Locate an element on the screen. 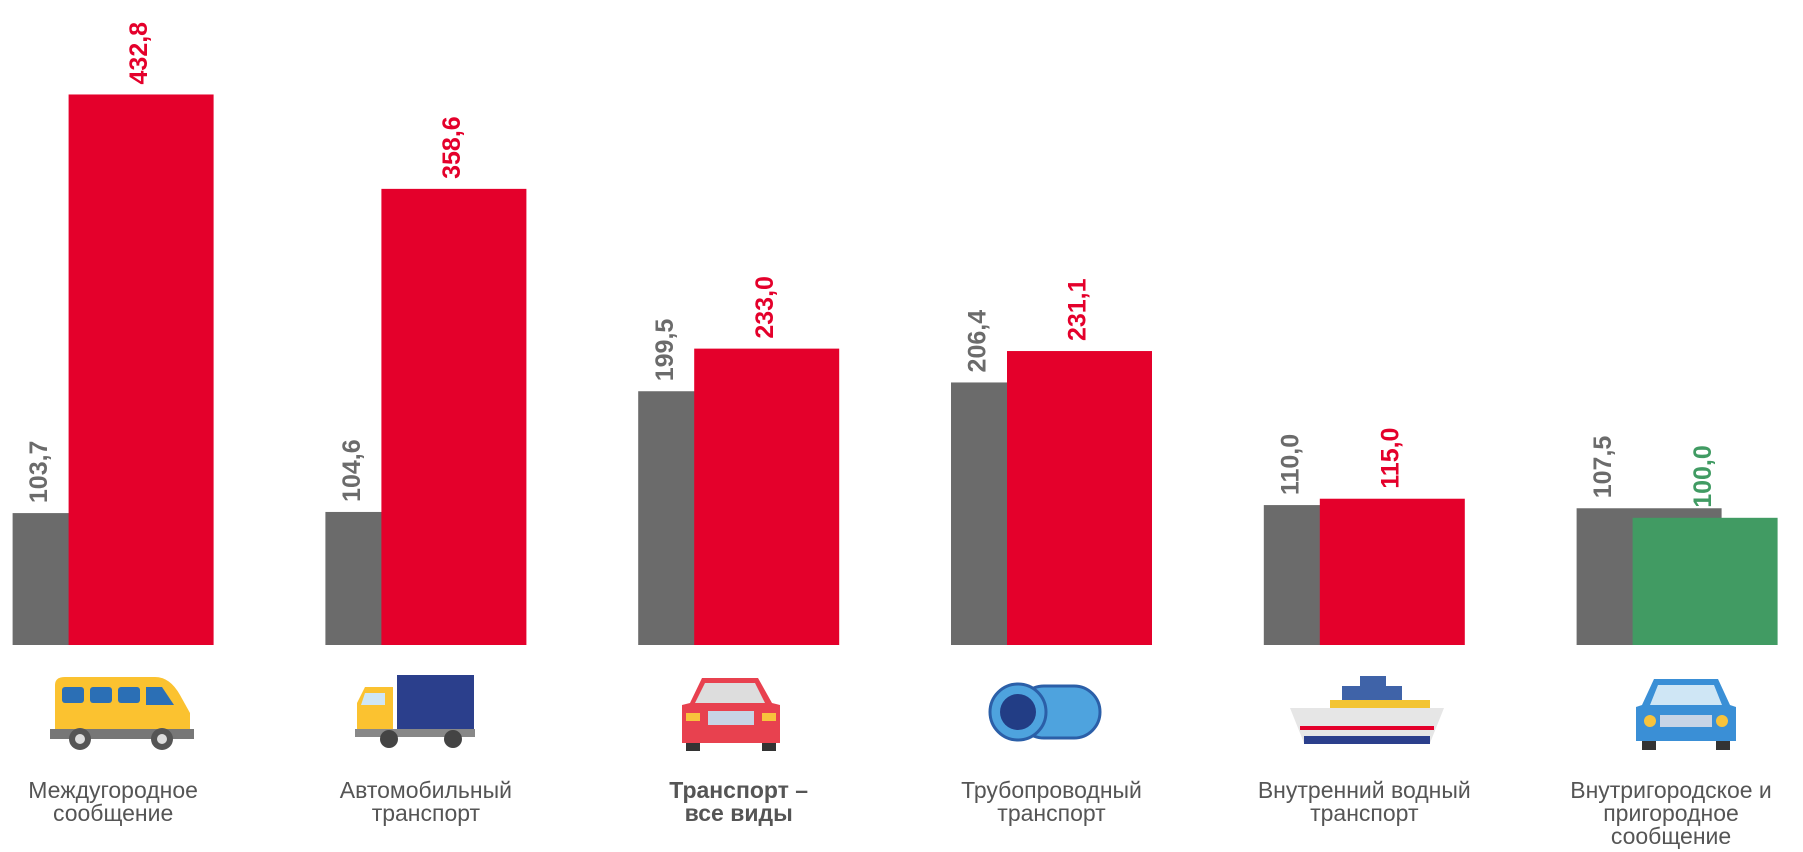 The image size is (1803, 852). category-label: Трубопроводный транспорт is located at coordinates (1051, 801).